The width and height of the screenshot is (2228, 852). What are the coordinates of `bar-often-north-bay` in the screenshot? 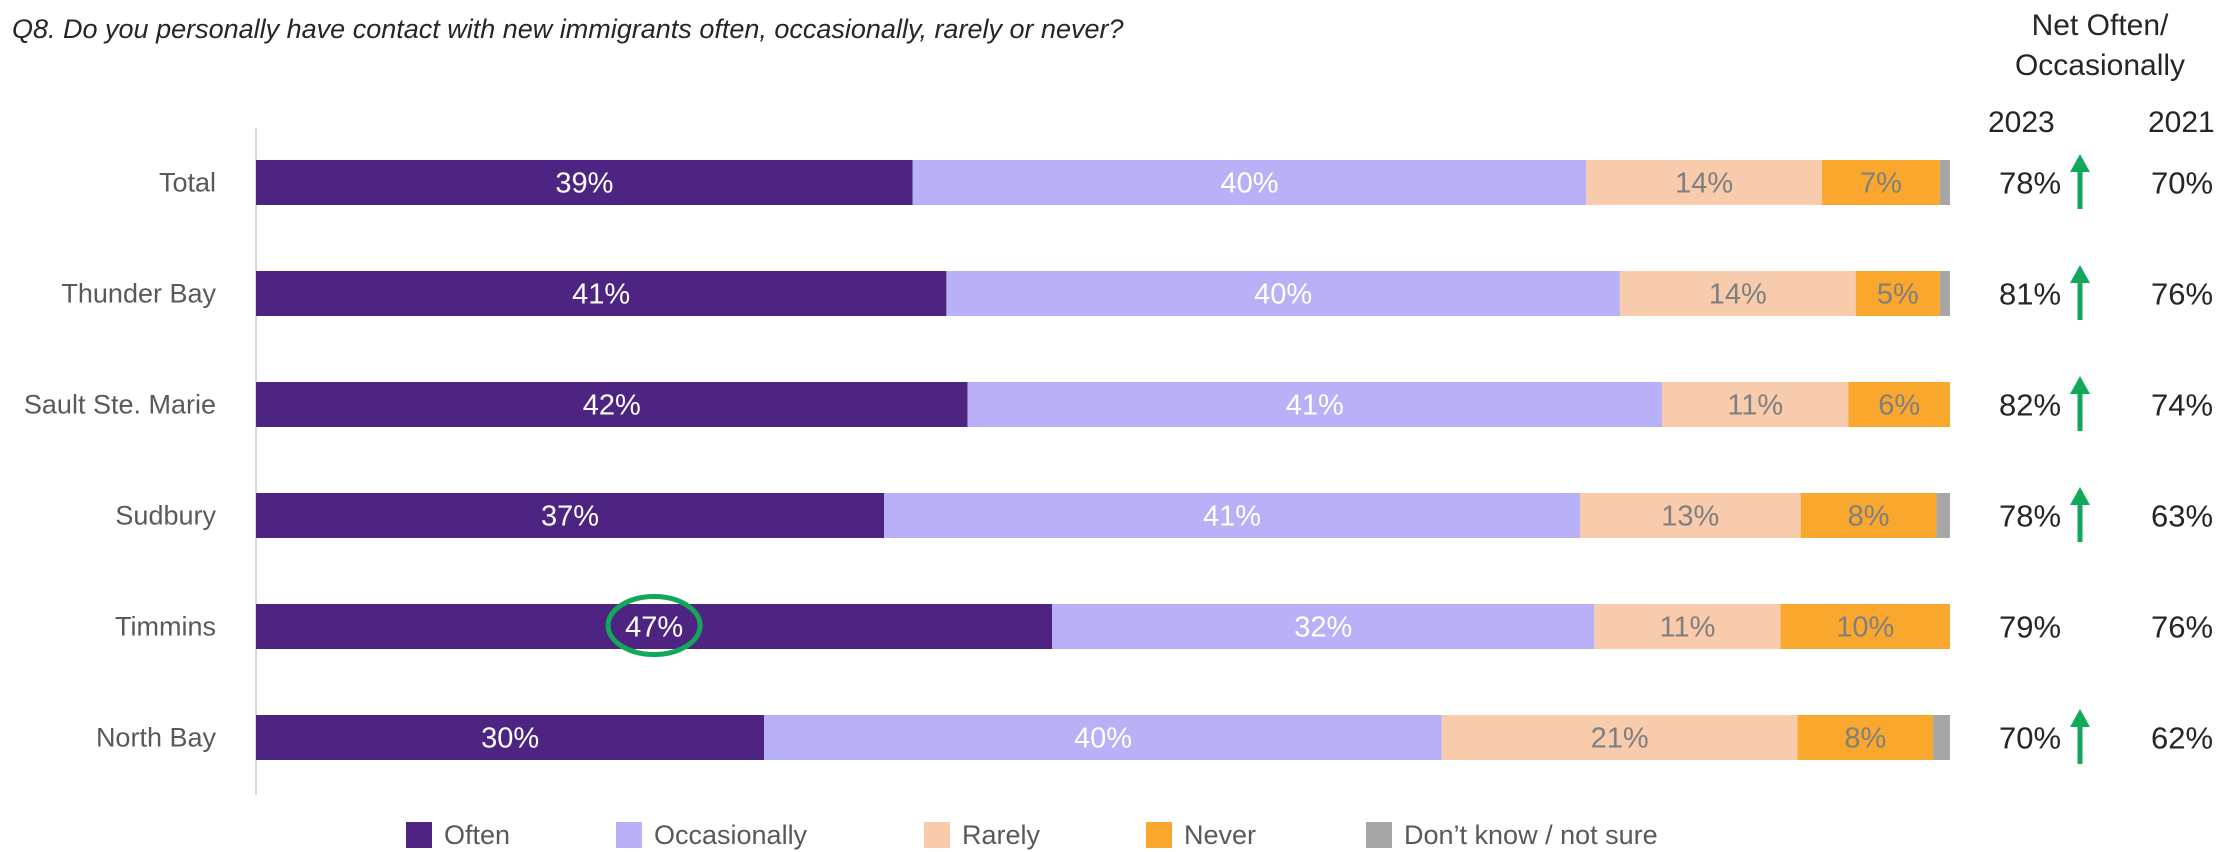 It's located at (510, 737).